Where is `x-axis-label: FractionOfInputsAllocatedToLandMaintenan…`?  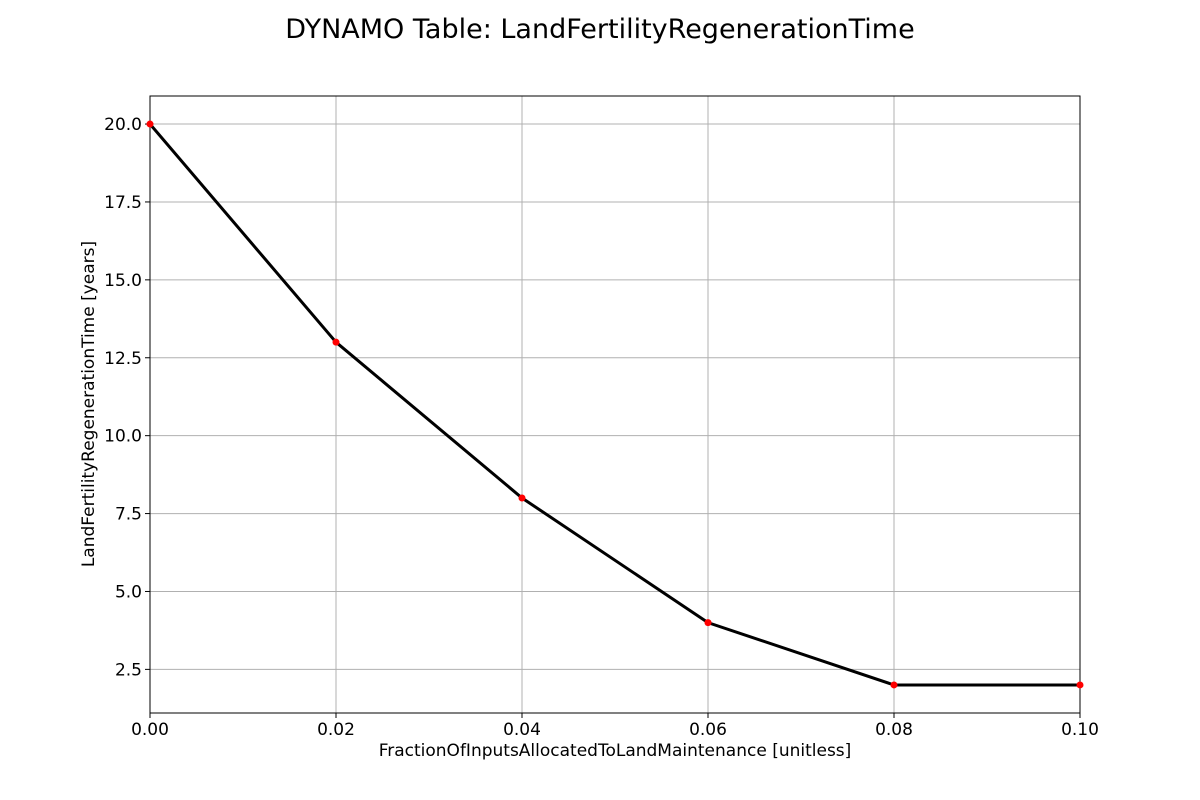 x-axis-label: FractionOfInputsAllocatedToLandMaintenan… is located at coordinates (615, 751).